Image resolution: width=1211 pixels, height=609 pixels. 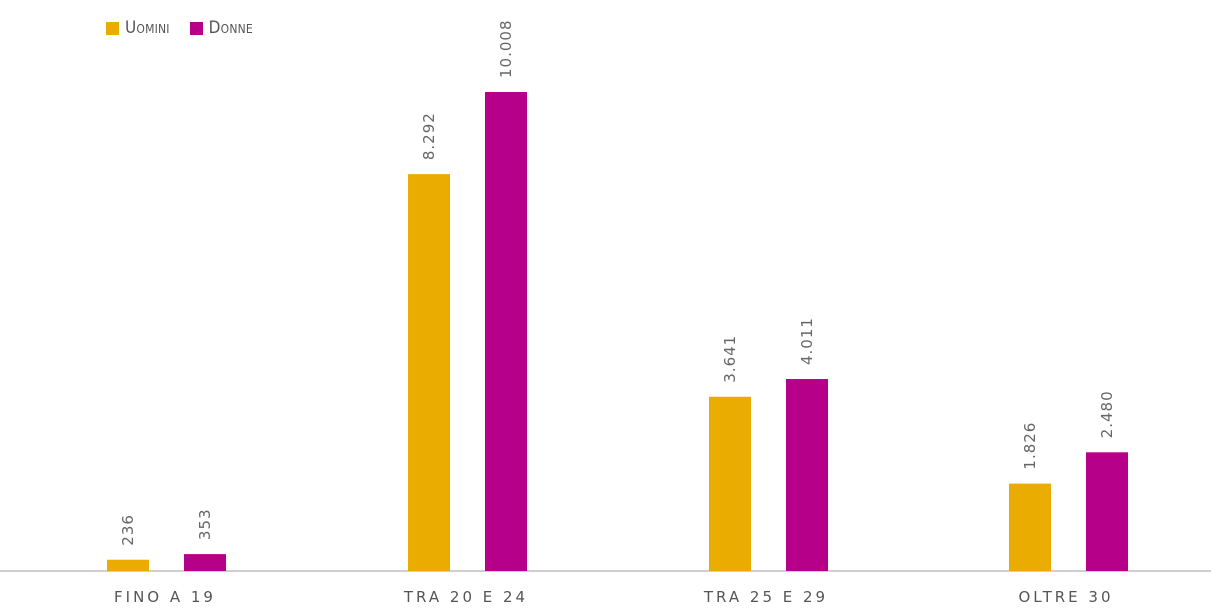 What do you see at coordinates (1030, 446) in the screenshot?
I see `value-label-uomini-oltre-30: 1.826` at bounding box center [1030, 446].